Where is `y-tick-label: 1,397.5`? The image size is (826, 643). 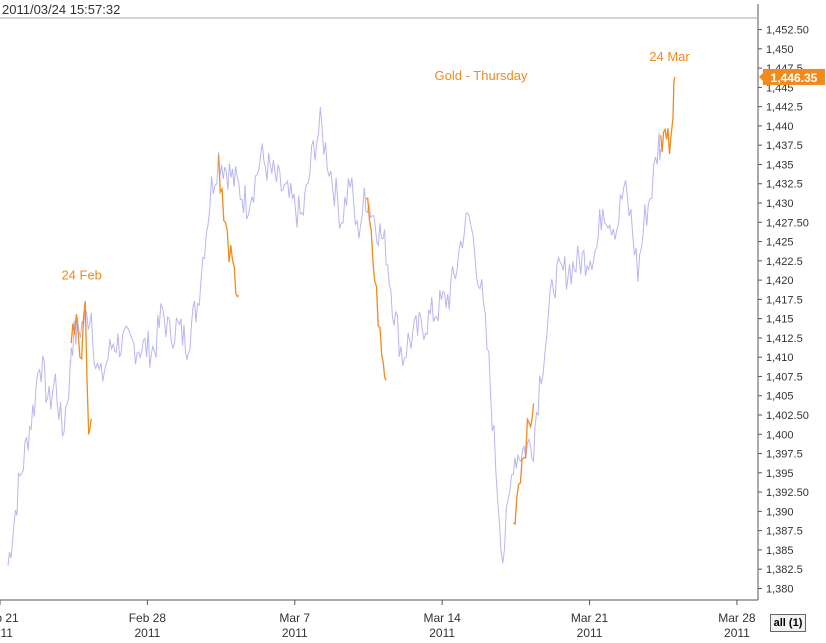
y-tick-label: 1,397.5 is located at coordinates (784, 455).